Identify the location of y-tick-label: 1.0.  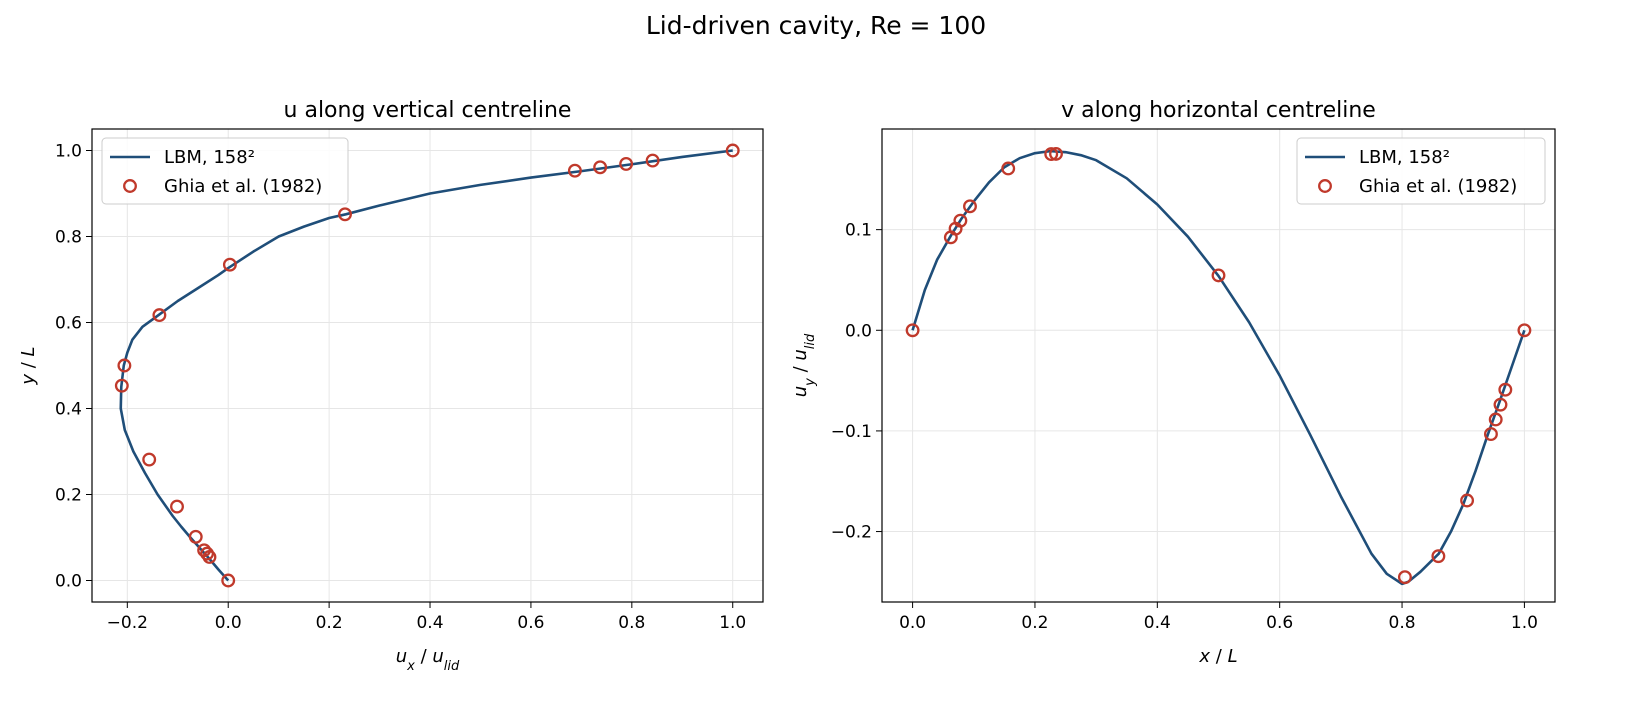
(68, 152).